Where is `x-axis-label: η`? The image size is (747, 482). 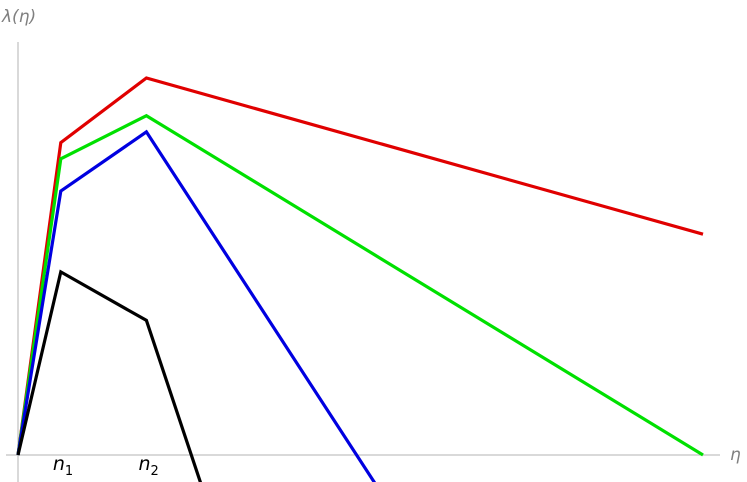 x-axis-label: η is located at coordinates (735, 455).